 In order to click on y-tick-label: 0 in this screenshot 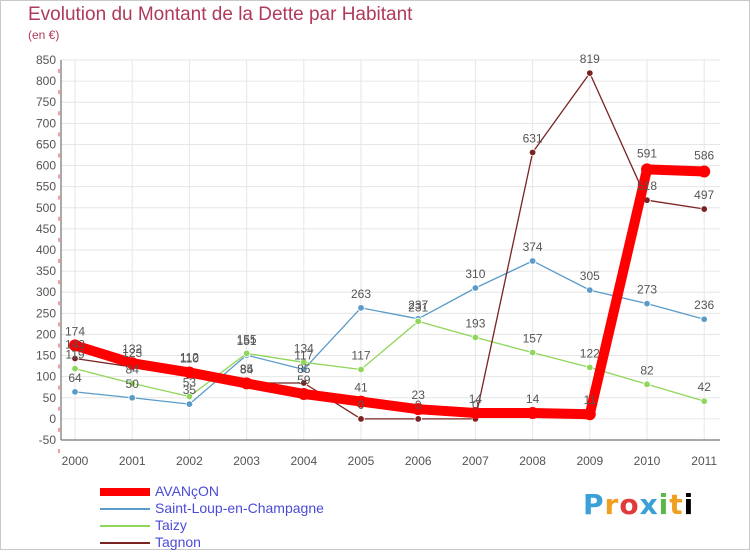, I will do `click(52, 419)`.